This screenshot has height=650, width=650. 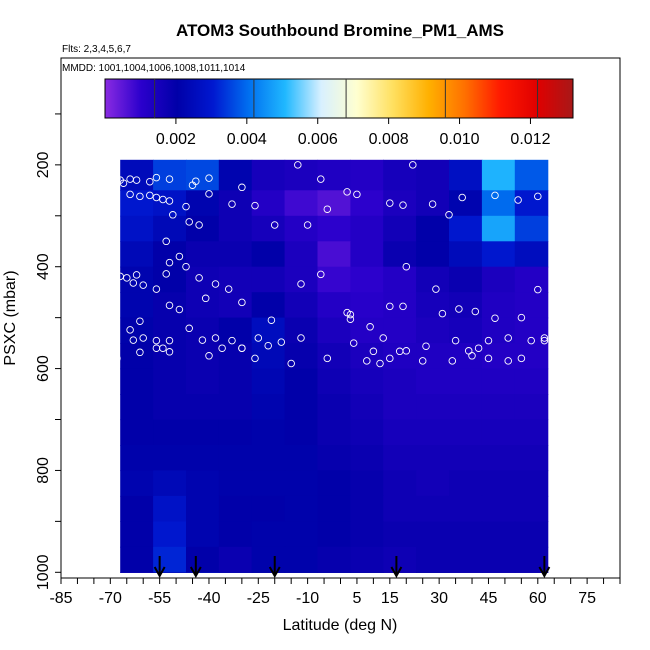 I want to click on x-tick-label: -10, so click(x=307, y=598).